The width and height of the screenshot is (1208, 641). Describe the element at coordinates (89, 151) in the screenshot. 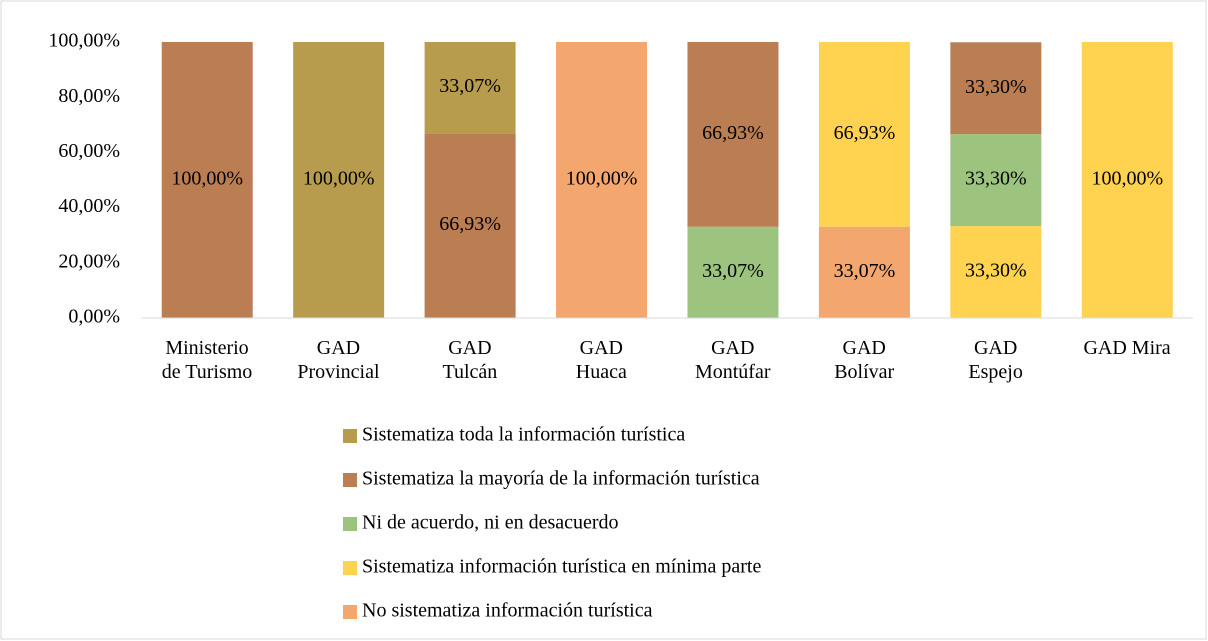

I see `y-tick-label: 60,00%` at that location.